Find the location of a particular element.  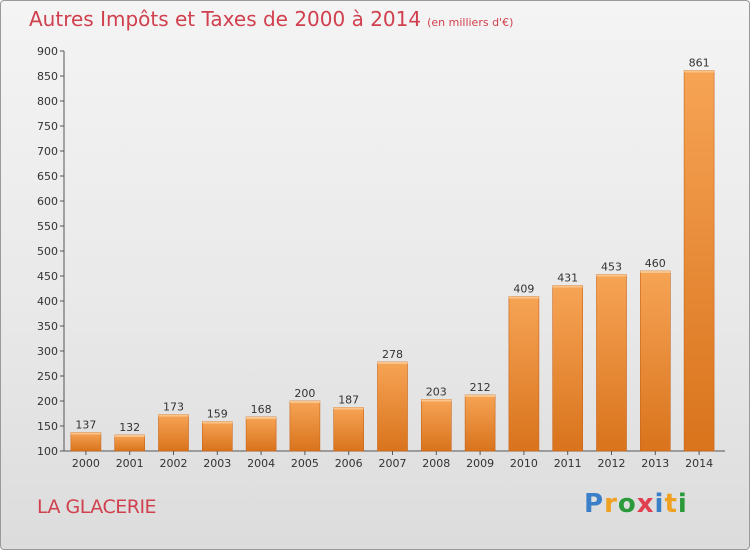

y-tick-label: 850 is located at coordinates (47, 76).